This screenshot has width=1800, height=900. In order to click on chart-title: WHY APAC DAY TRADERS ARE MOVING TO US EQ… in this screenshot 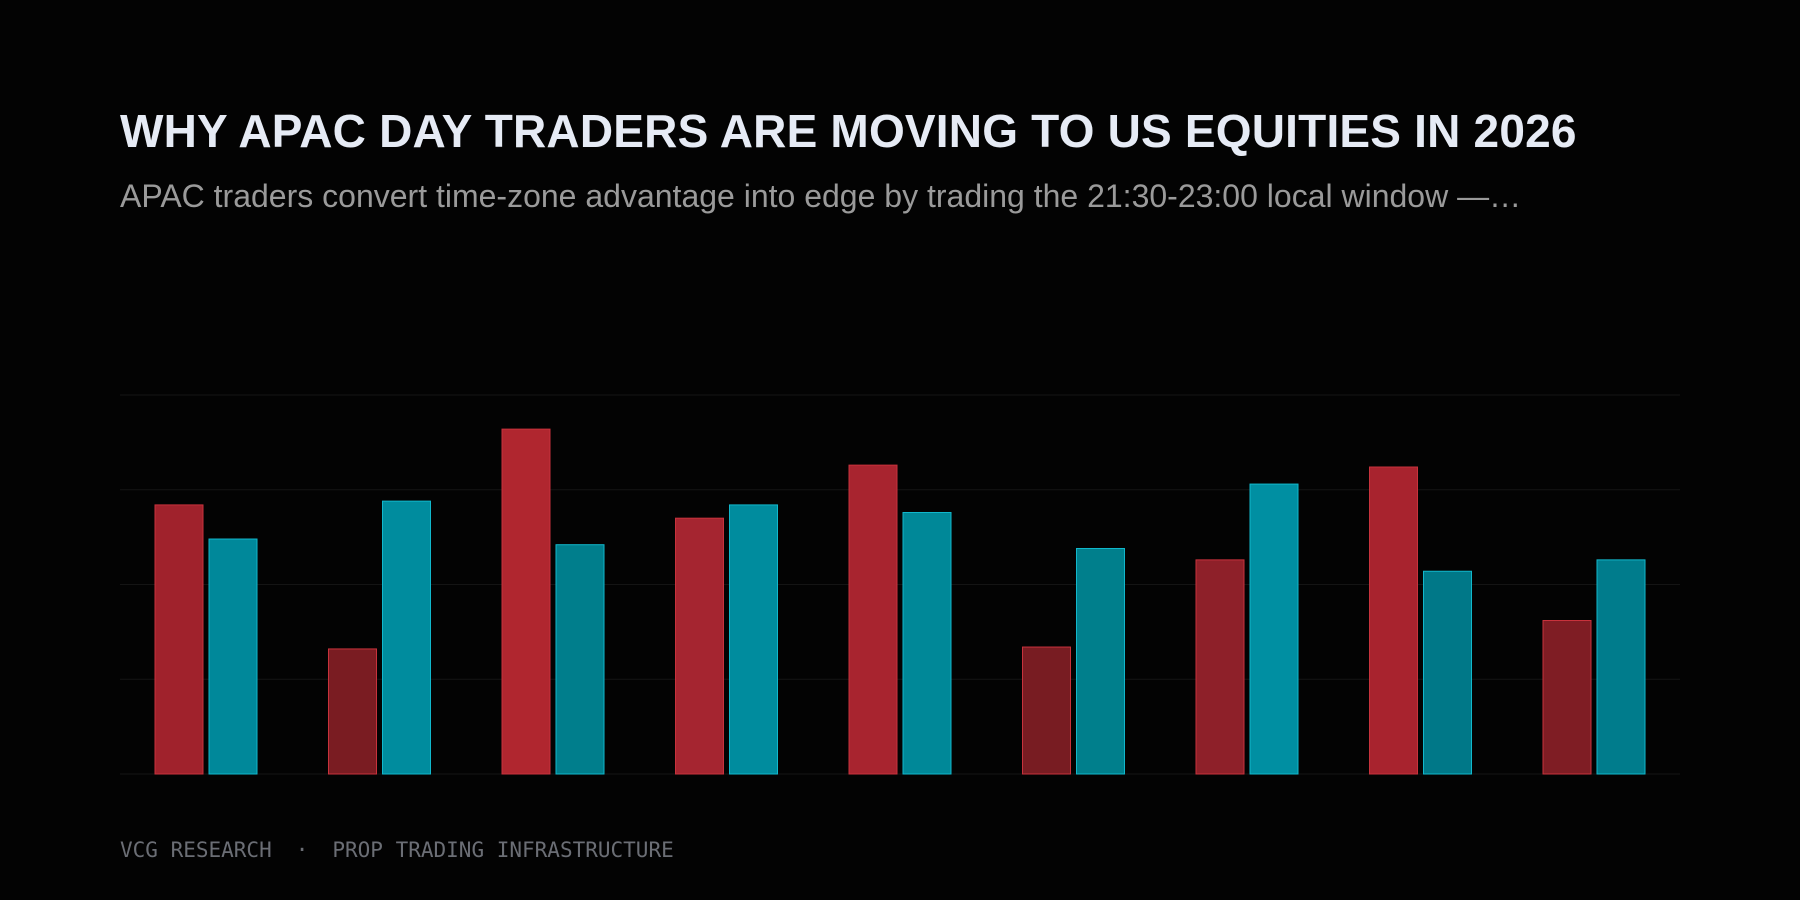, I will do `click(848, 131)`.